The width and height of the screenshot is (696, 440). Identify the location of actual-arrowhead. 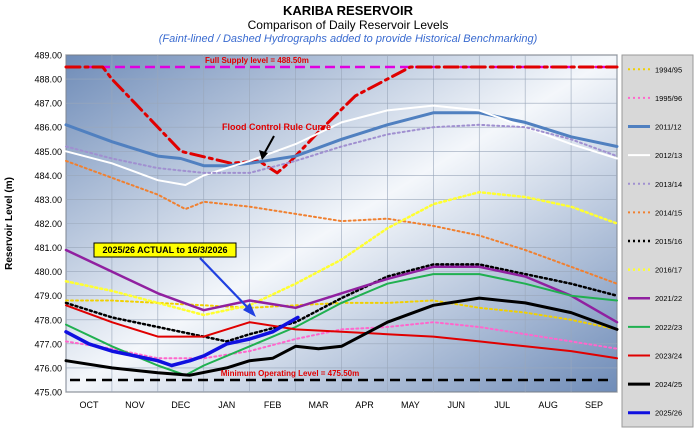
(249, 310).